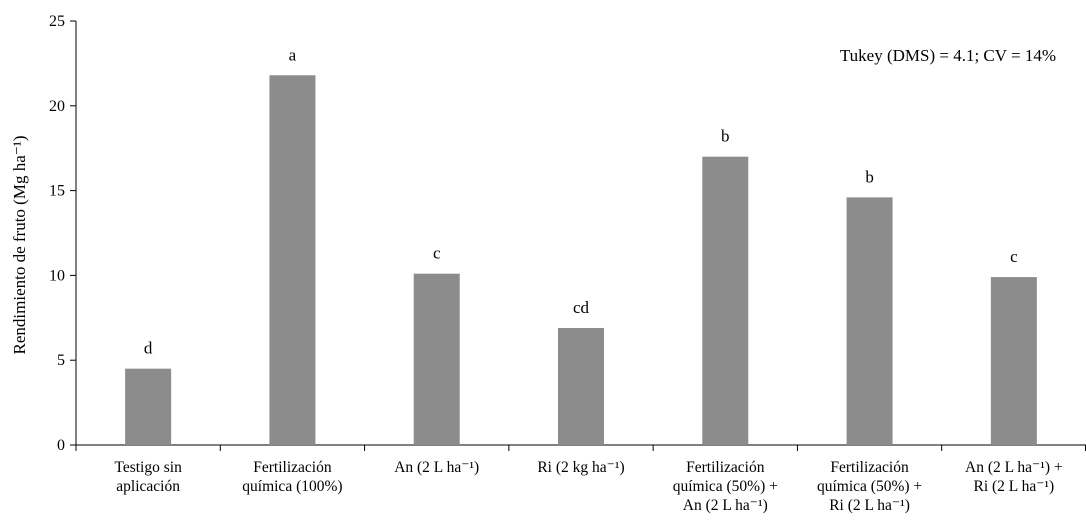 The height and width of the screenshot is (520, 1086). I want to click on y-tick-label: 25, so click(57, 21).